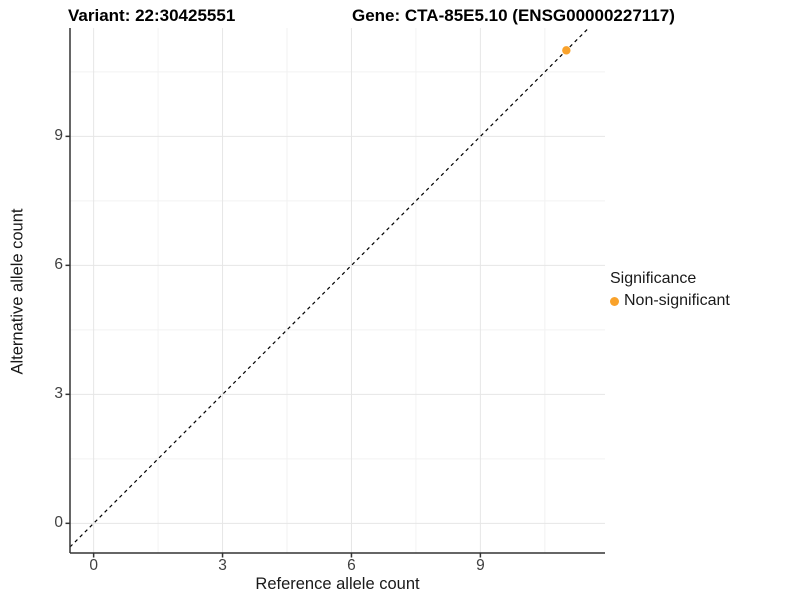  I want to click on x-tick-label: 6, so click(351, 565).